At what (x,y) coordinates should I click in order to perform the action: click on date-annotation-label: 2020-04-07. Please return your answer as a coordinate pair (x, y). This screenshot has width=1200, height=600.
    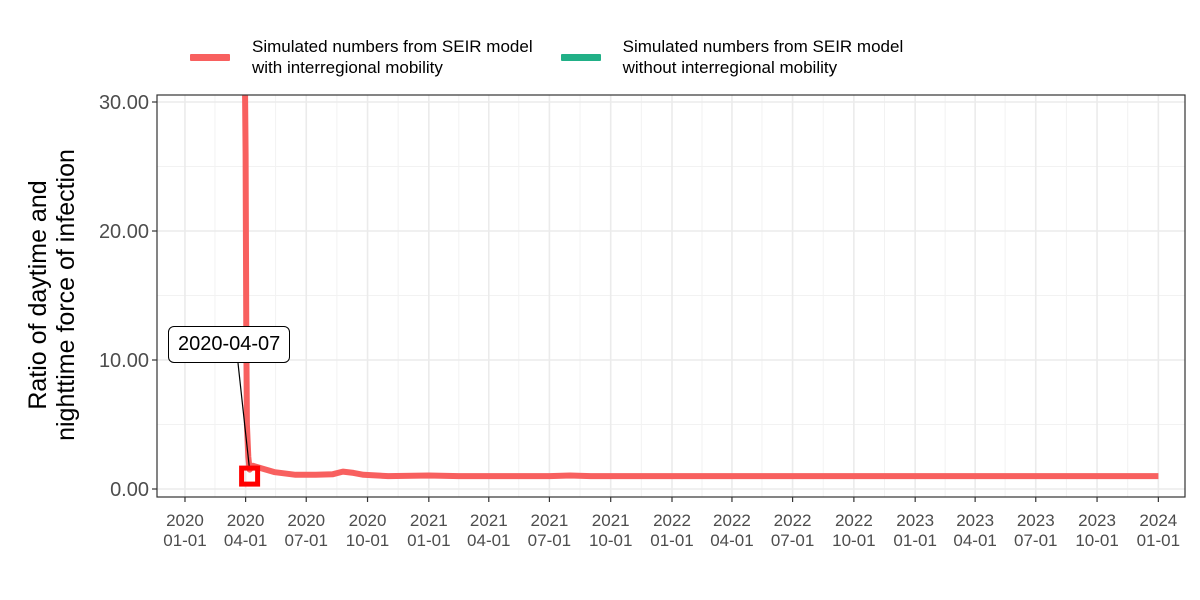
    Looking at the image, I should click on (229, 344).